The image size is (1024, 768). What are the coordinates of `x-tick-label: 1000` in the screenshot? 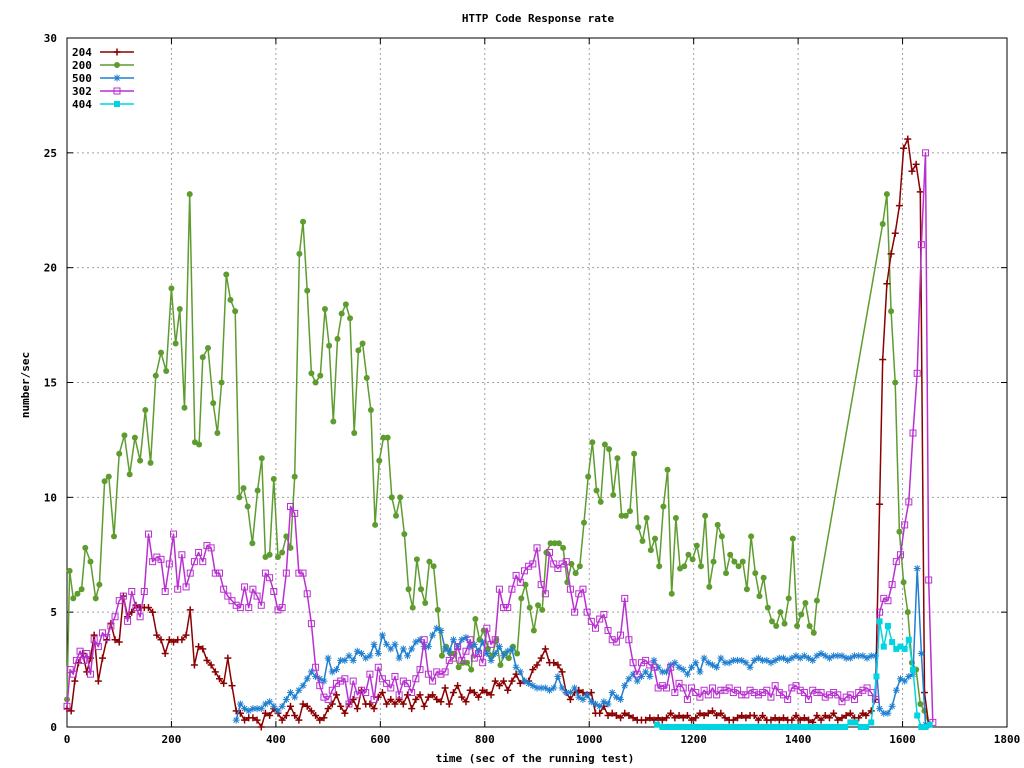 It's located at (589, 739).